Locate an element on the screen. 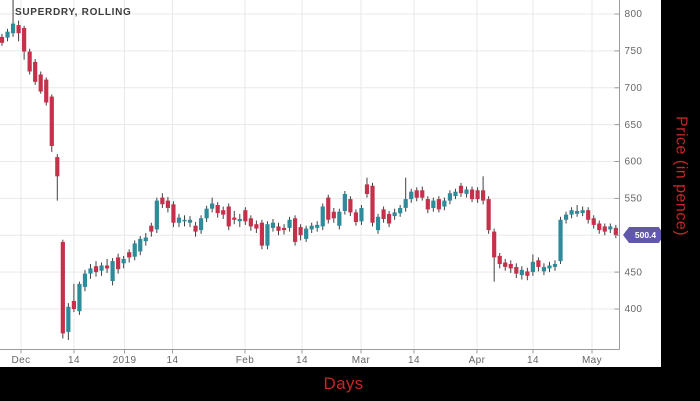 Image resolution: width=700 pixels, height=401 pixels. svg-text: 700 is located at coordinates (634, 88).